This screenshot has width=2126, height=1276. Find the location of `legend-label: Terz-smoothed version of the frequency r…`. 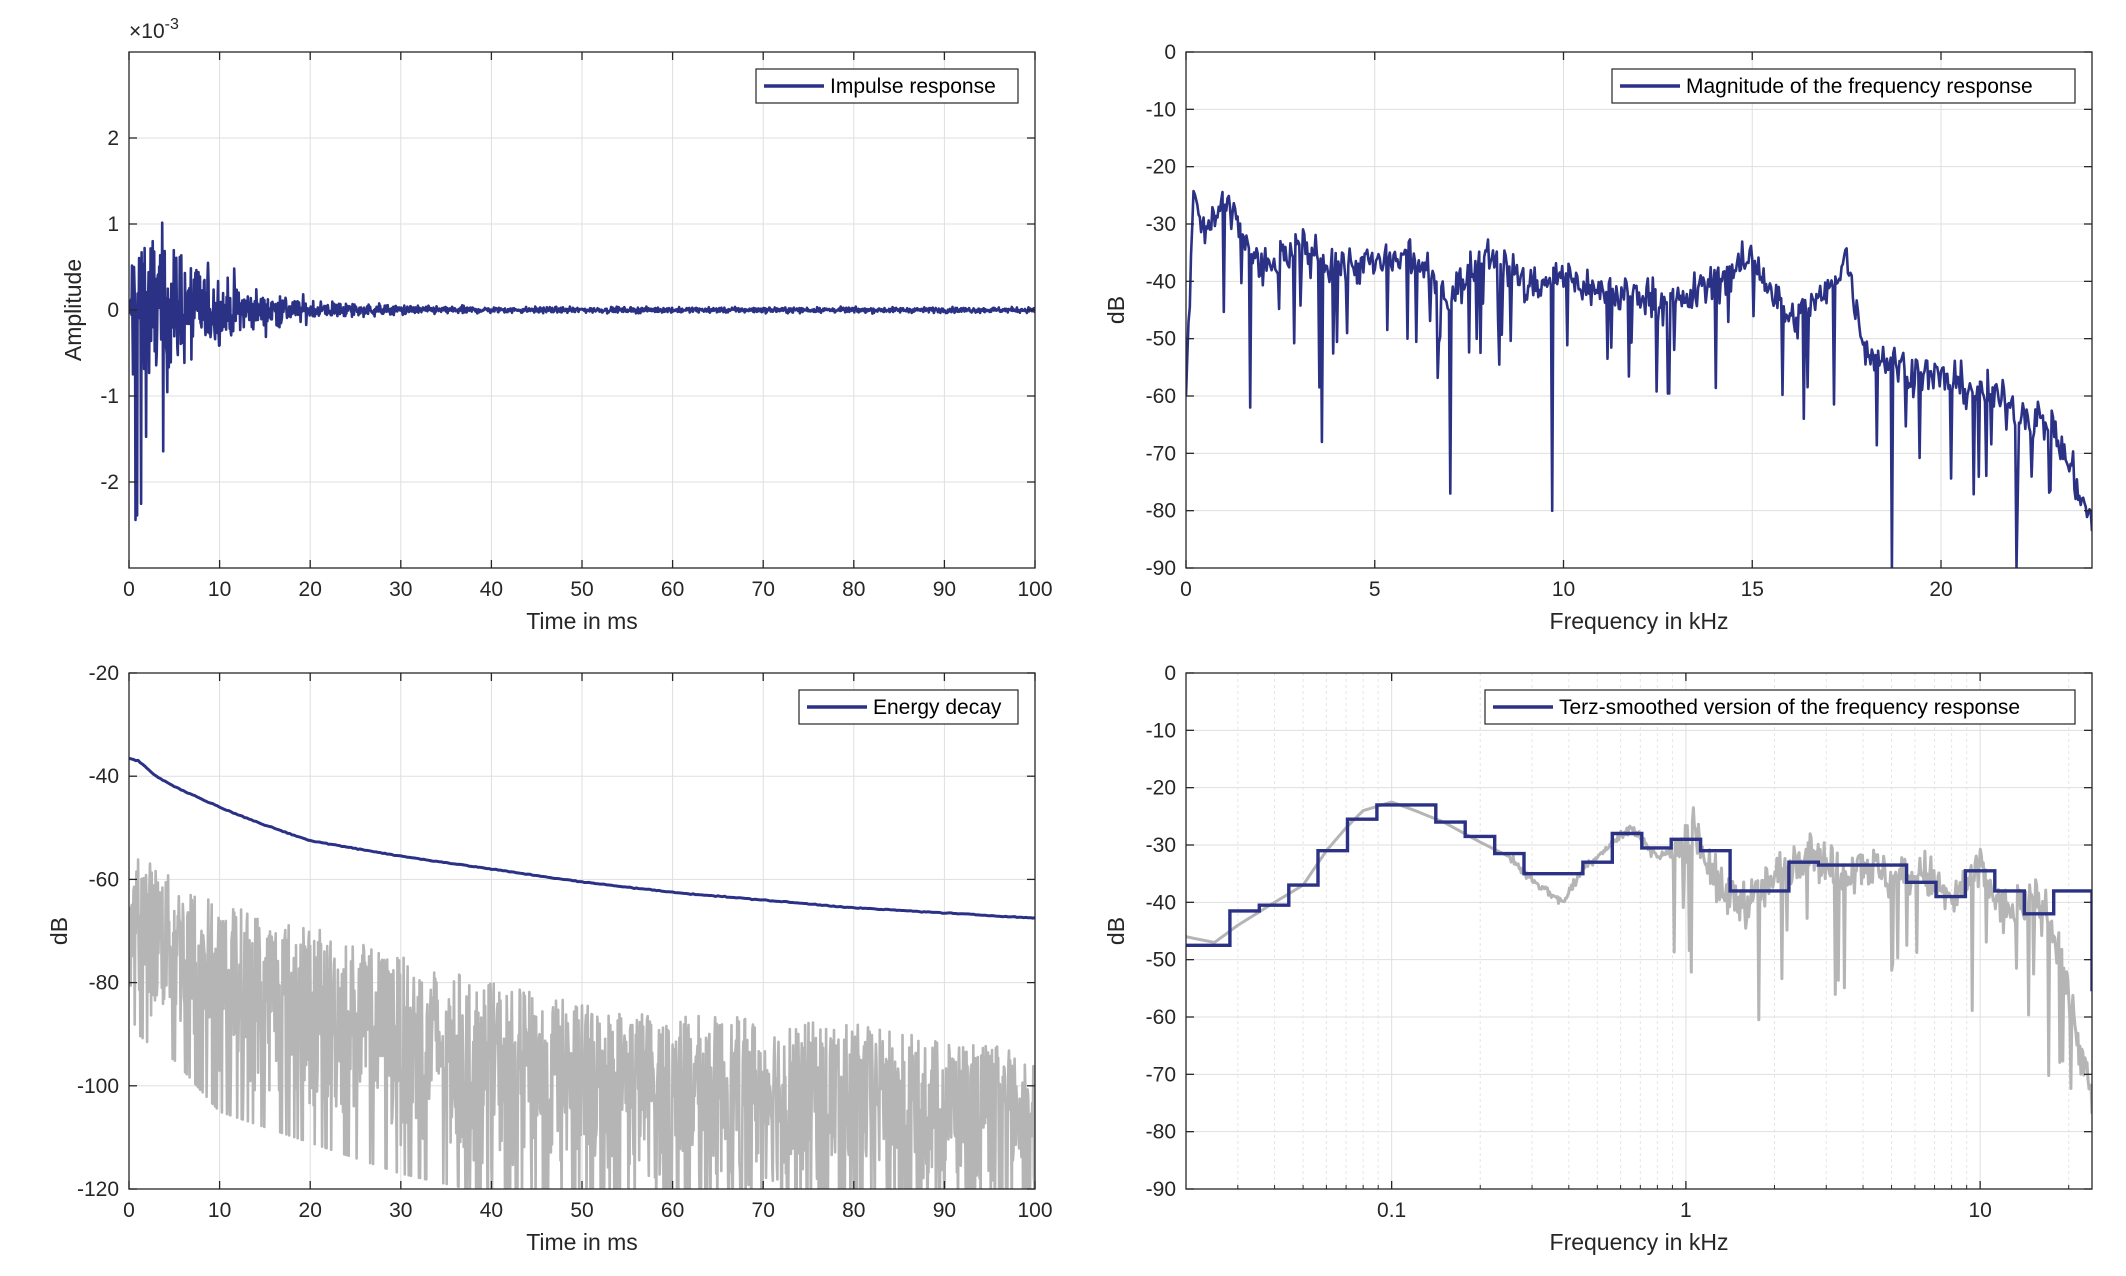

legend-label: Terz-smoothed version of the frequency r… is located at coordinates (1789, 707).